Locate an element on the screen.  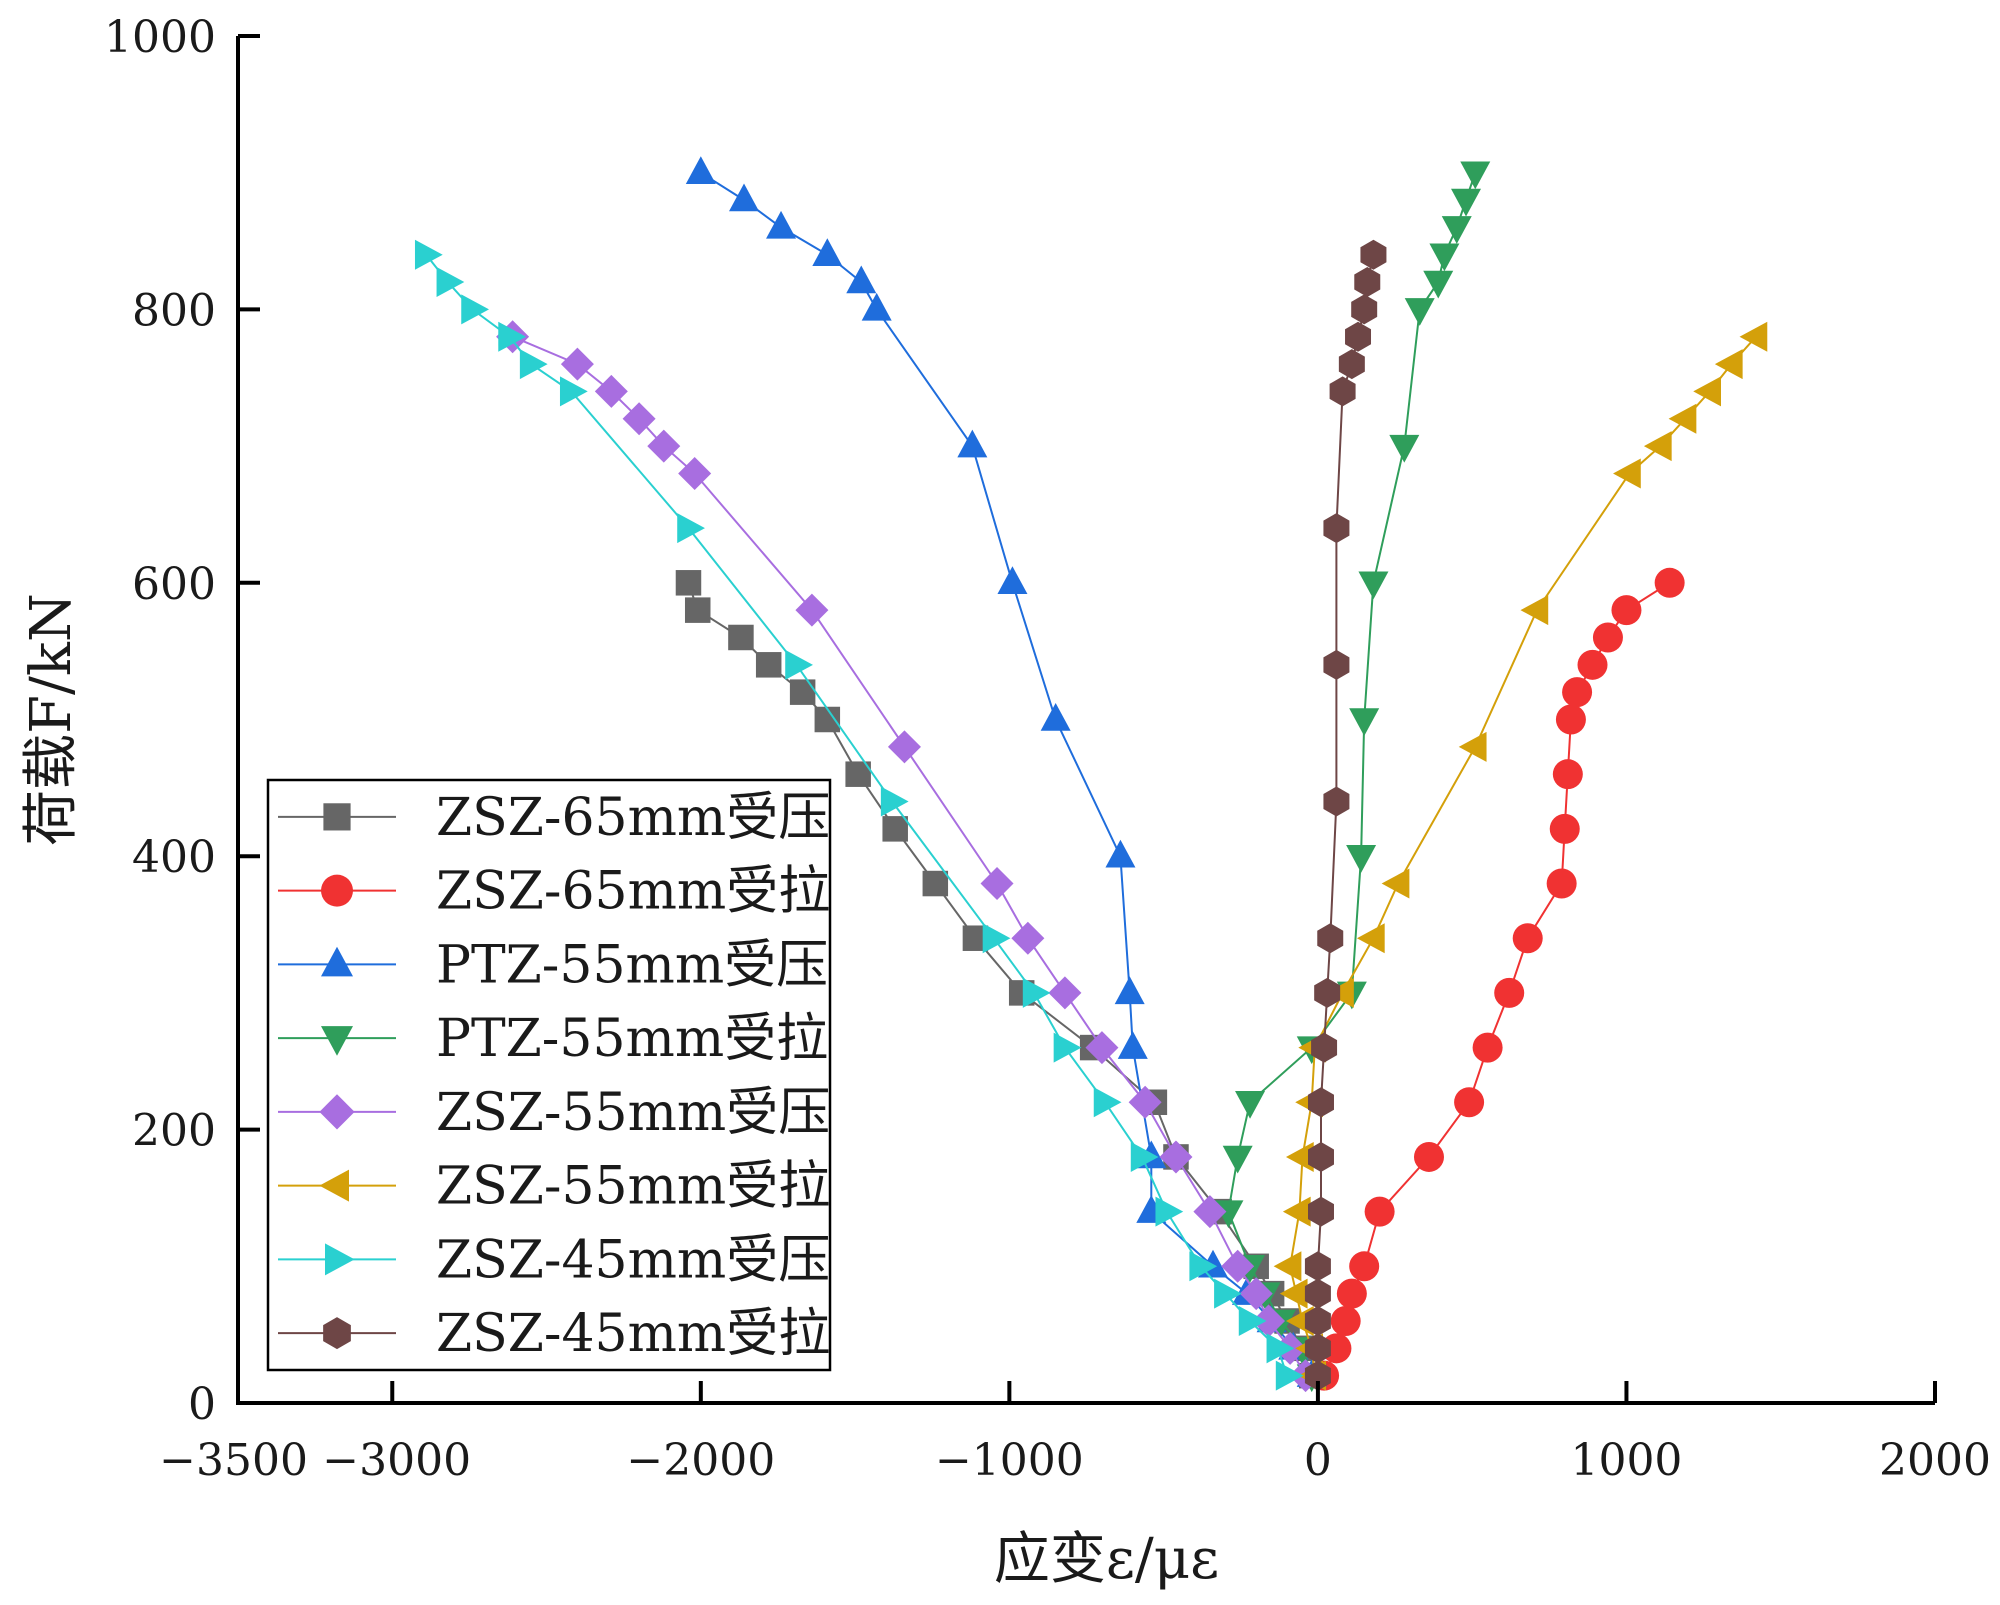
legend-label: ZSZ-65mm受压 is located at coordinates (633, 818).